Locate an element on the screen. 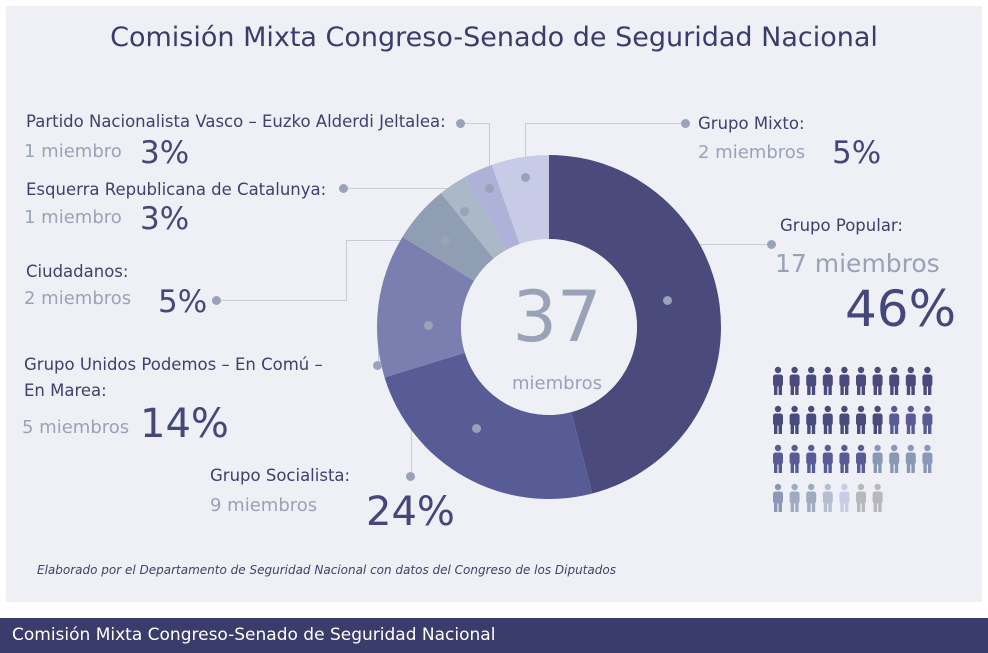 This screenshot has height=653, width=988. legend-members-podemos: 5 miembros is located at coordinates (76, 427).